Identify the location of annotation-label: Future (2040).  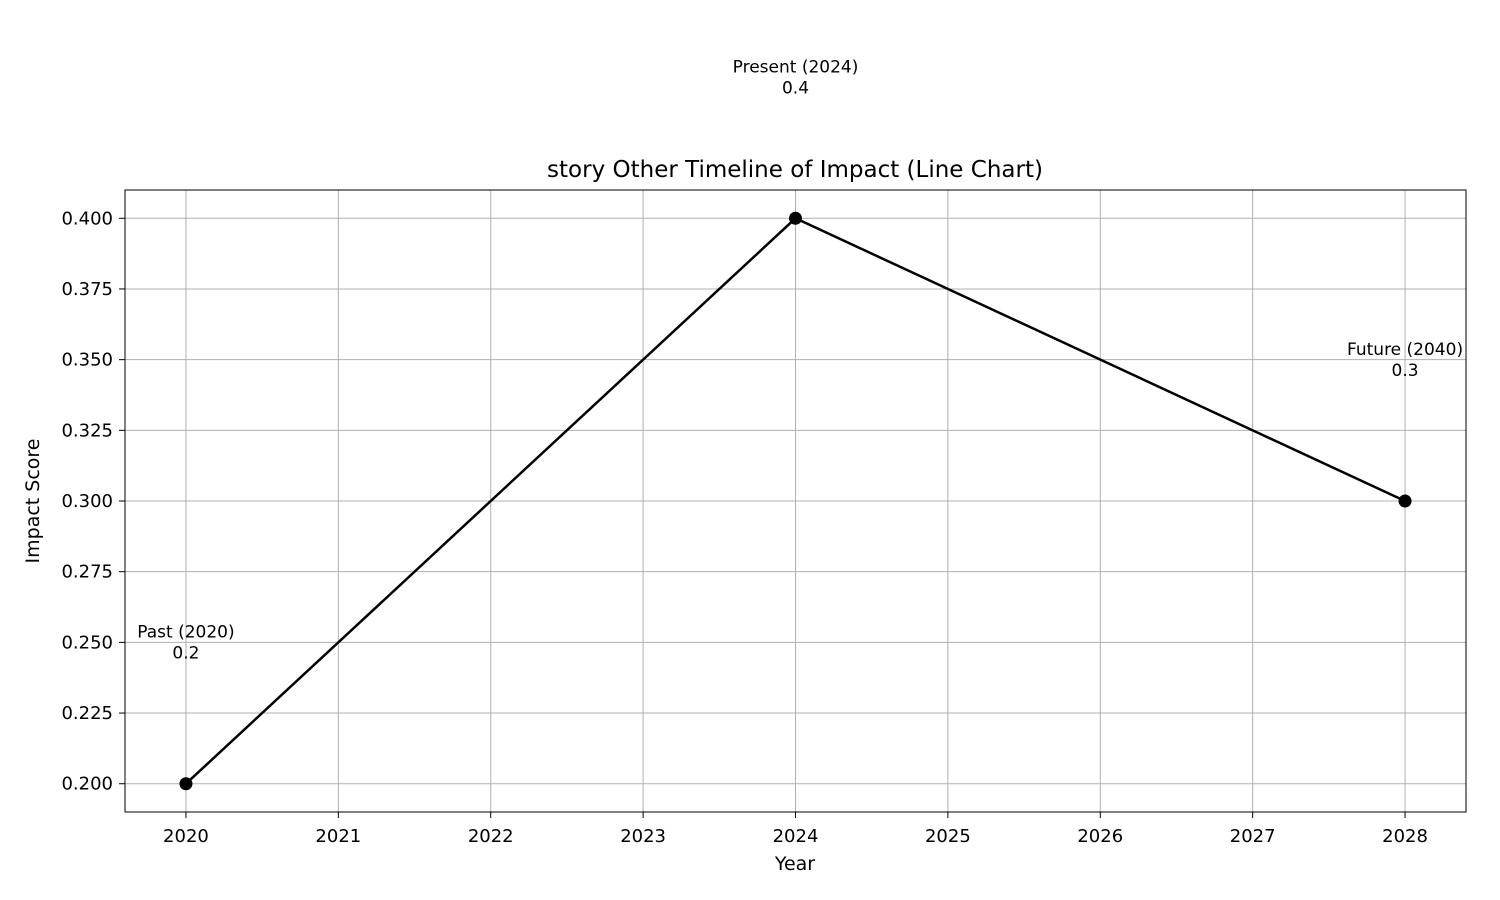
(1405, 350).